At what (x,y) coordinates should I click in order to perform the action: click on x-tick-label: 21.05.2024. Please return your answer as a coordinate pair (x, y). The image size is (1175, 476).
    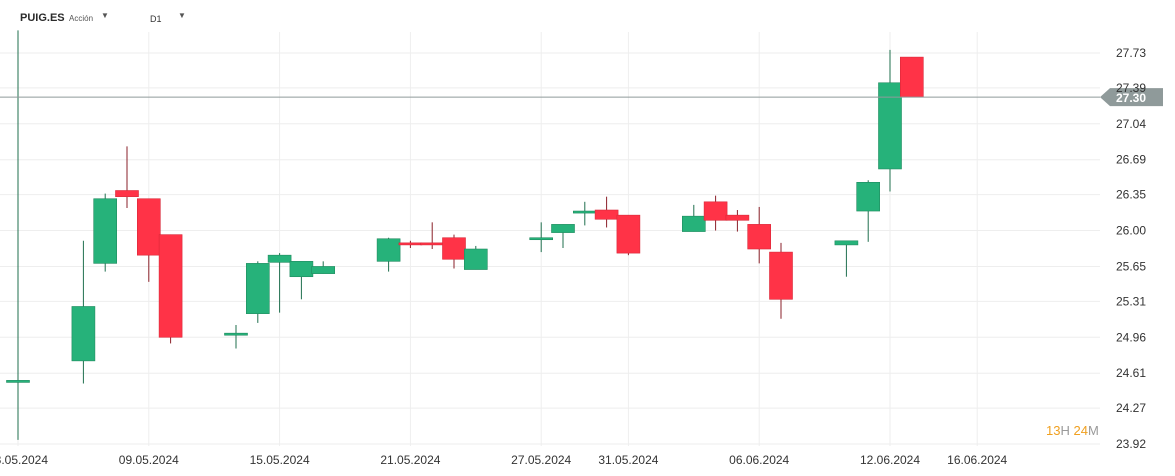
    Looking at the image, I should click on (410, 460).